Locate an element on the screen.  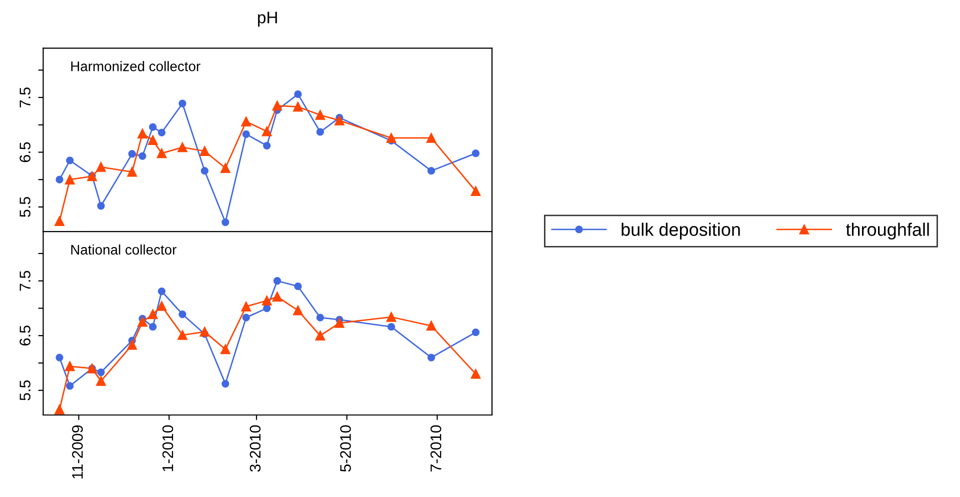
x-tick-label: 3-2010 is located at coordinates (255, 448).